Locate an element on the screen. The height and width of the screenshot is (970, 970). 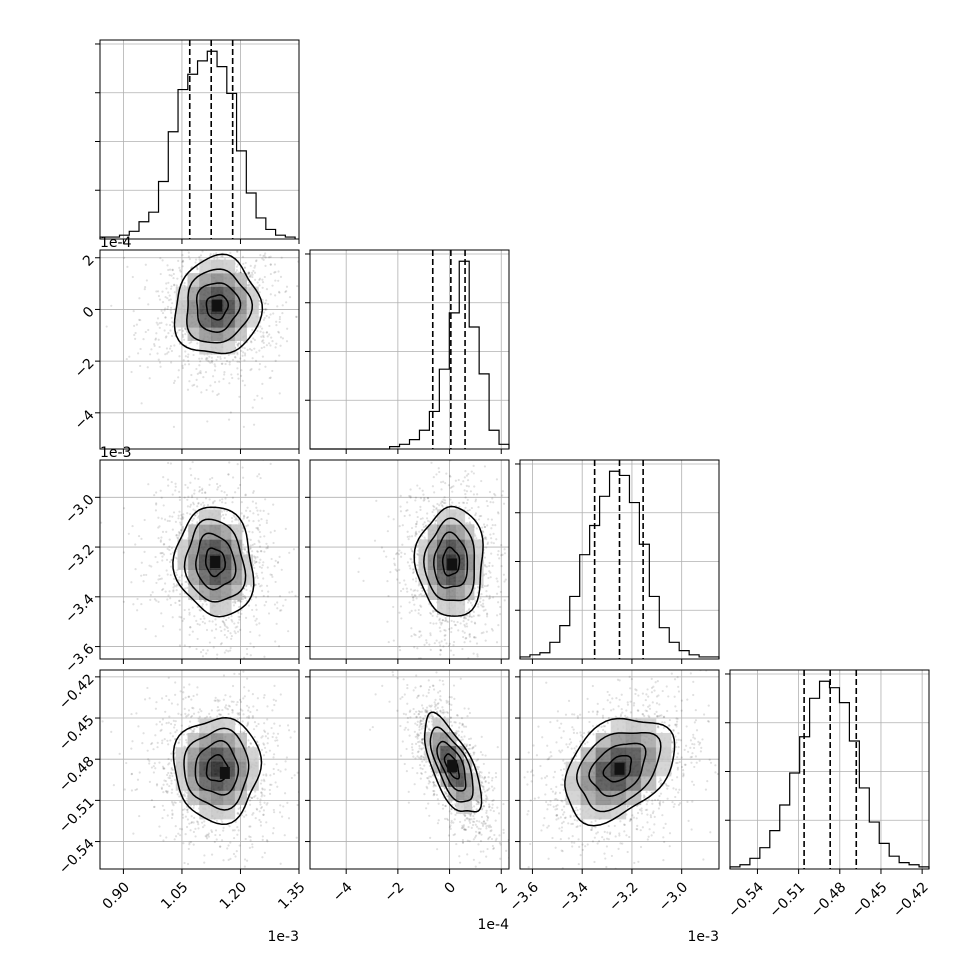
contour-line is located at coordinates (449, 559).